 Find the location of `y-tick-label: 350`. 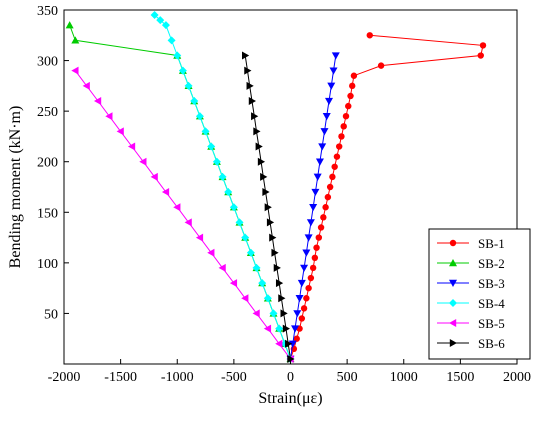

y-tick-label: 350 is located at coordinates (47, 11).